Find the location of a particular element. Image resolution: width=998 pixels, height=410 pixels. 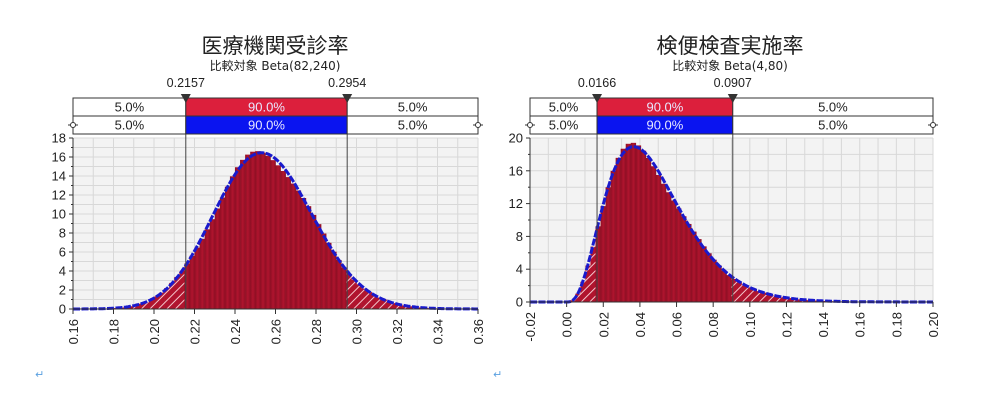

paragraph-mark-2: ↵ is located at coordinates (498, 374).